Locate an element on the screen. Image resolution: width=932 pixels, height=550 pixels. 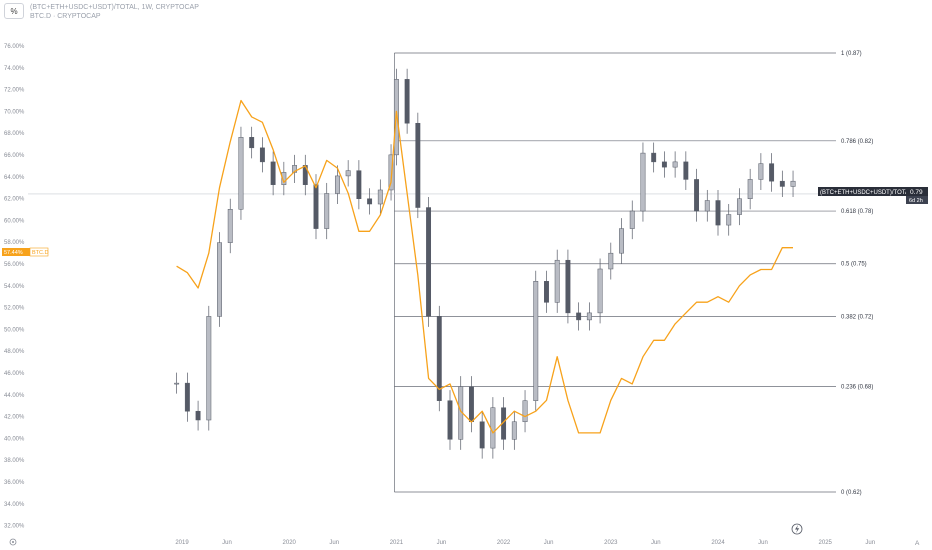
y-tick-label: 48.00% is located at coordinates (14, 352).